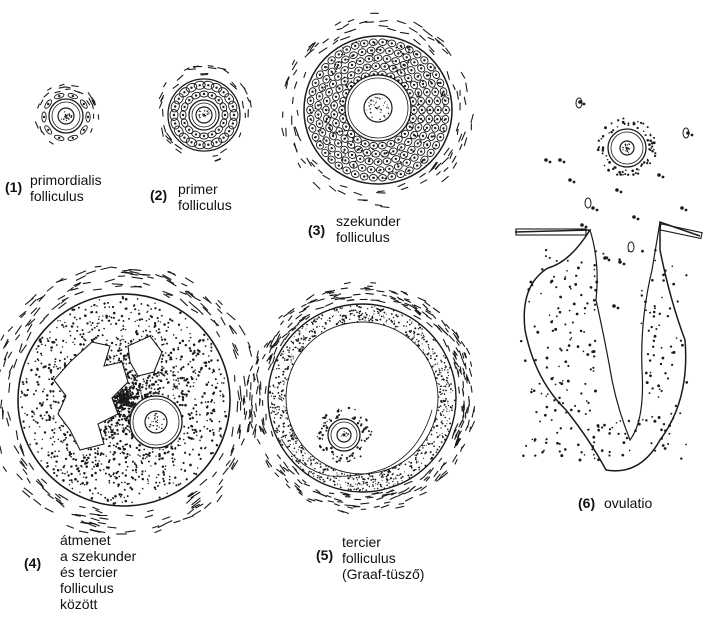 The height and width of the screenshot is (638, 726). I want to click on stage-5-label-line: folliculus, so click(369, 558).